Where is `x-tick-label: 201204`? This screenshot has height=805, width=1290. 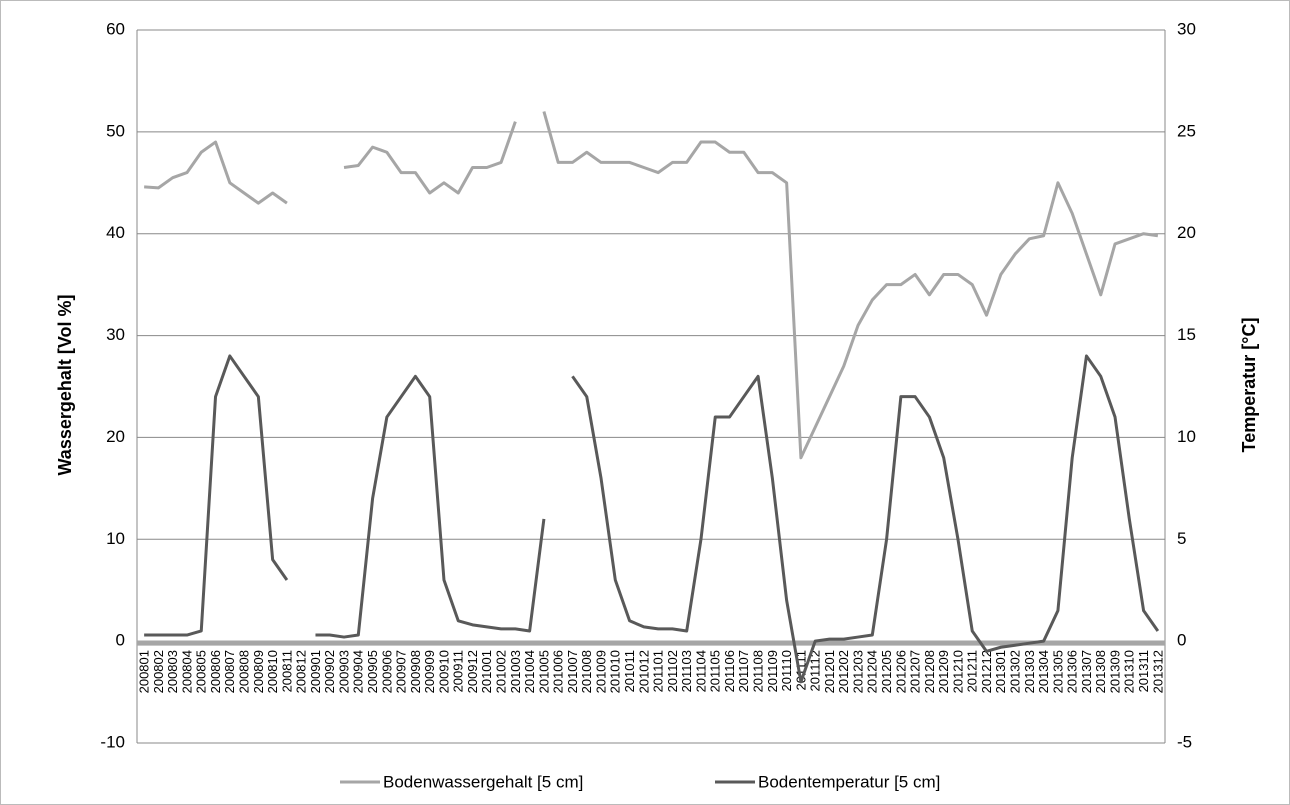 x-tick-label: 201204 is located at coordinates (872, 671).